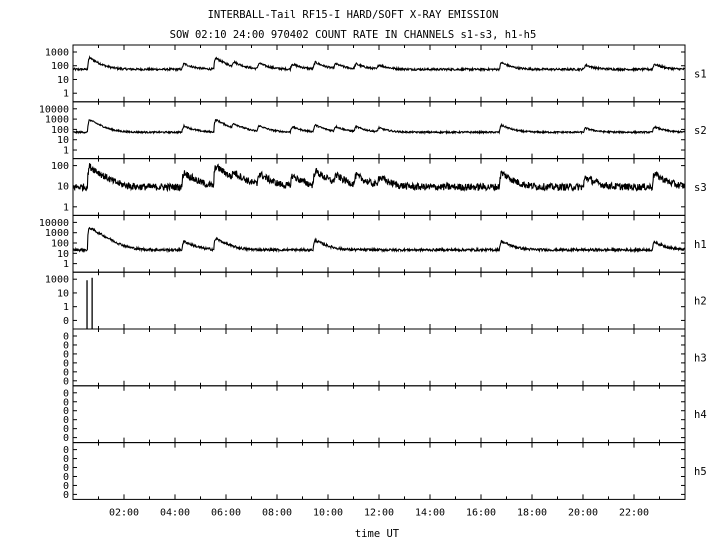  What do you see at coordinates (700, 74) in the screenshot?
I see `channel-label: s1` at bounding box center [700, 74].